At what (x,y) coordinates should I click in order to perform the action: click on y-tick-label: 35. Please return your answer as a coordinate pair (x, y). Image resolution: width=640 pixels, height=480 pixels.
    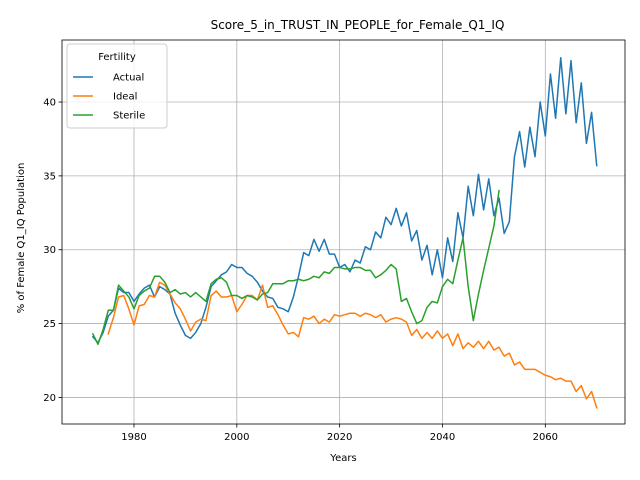
    Looking at the image, I should click on (49, 176).